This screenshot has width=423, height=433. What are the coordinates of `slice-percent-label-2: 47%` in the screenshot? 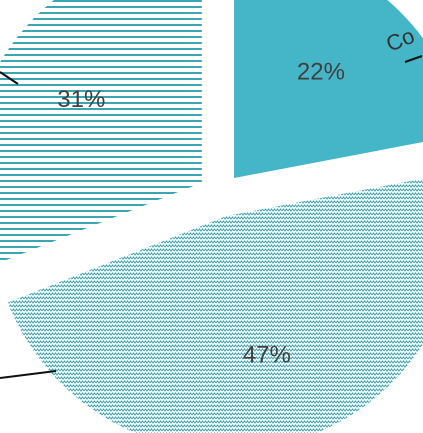 It's located at (267, 354).